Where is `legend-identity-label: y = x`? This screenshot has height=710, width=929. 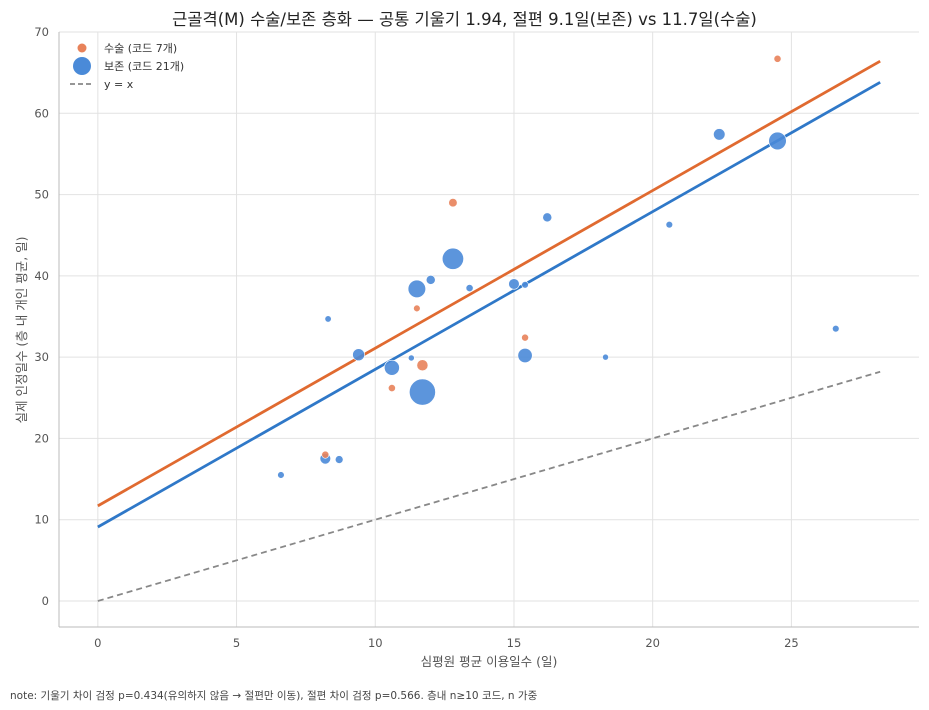
legend-identity-label: y = x is located at coordinates (119, 84).